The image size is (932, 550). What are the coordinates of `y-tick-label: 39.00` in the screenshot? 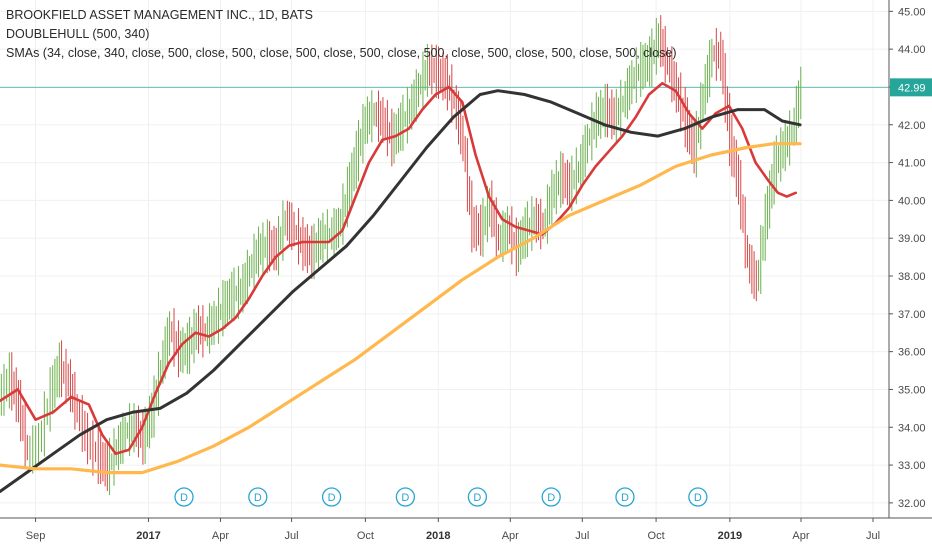 It's located at (912, 239).